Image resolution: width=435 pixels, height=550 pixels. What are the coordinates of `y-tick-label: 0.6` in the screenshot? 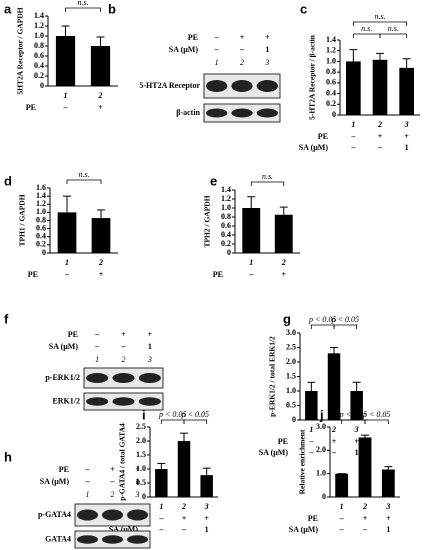 It's located at (41, 227).